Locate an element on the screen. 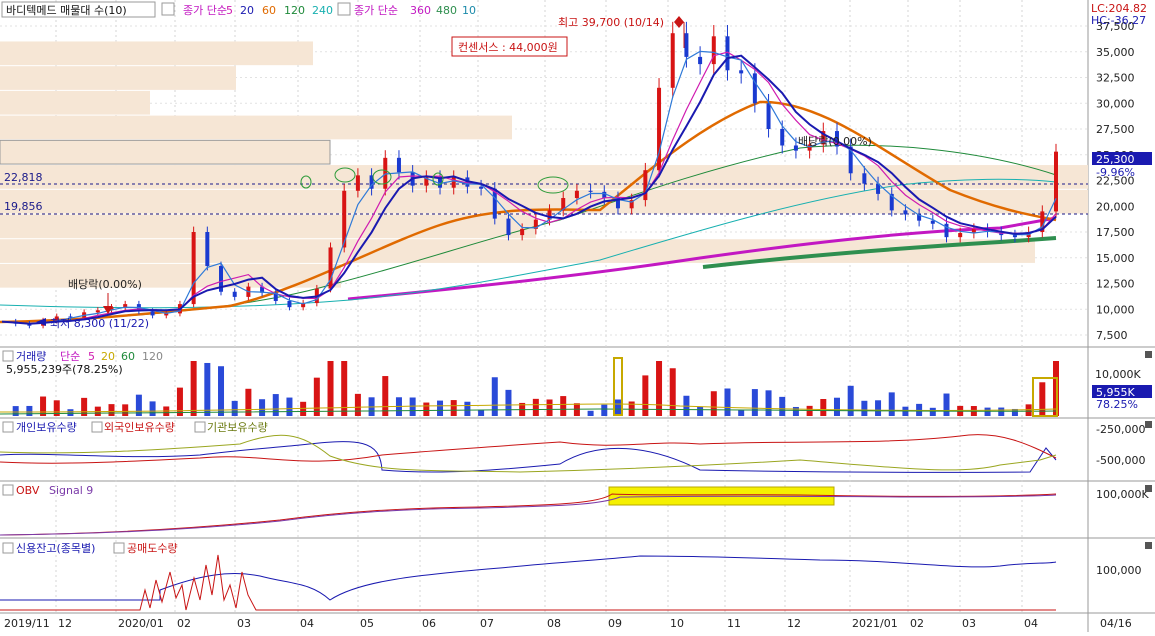  svg-text: 5 is located at coordinates (91, 356).